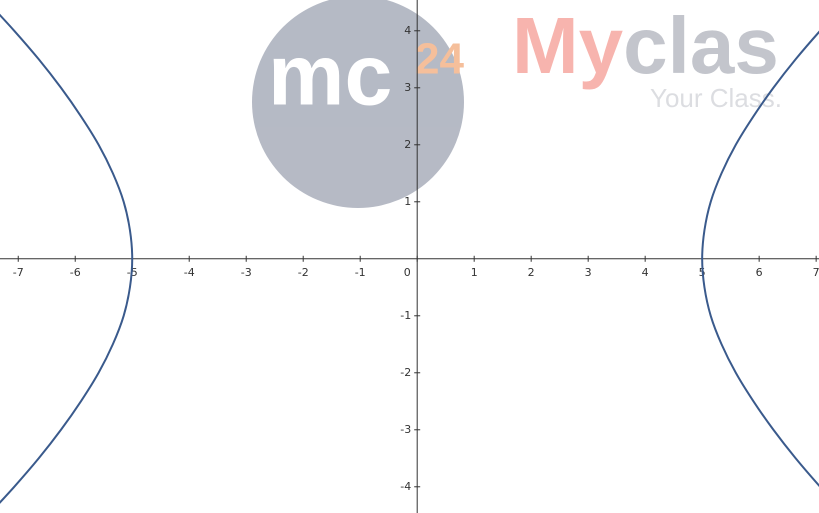 The width and height of the screenshot is (819, 513). I want to click on x-tick-label: -7, so click(18, 272).